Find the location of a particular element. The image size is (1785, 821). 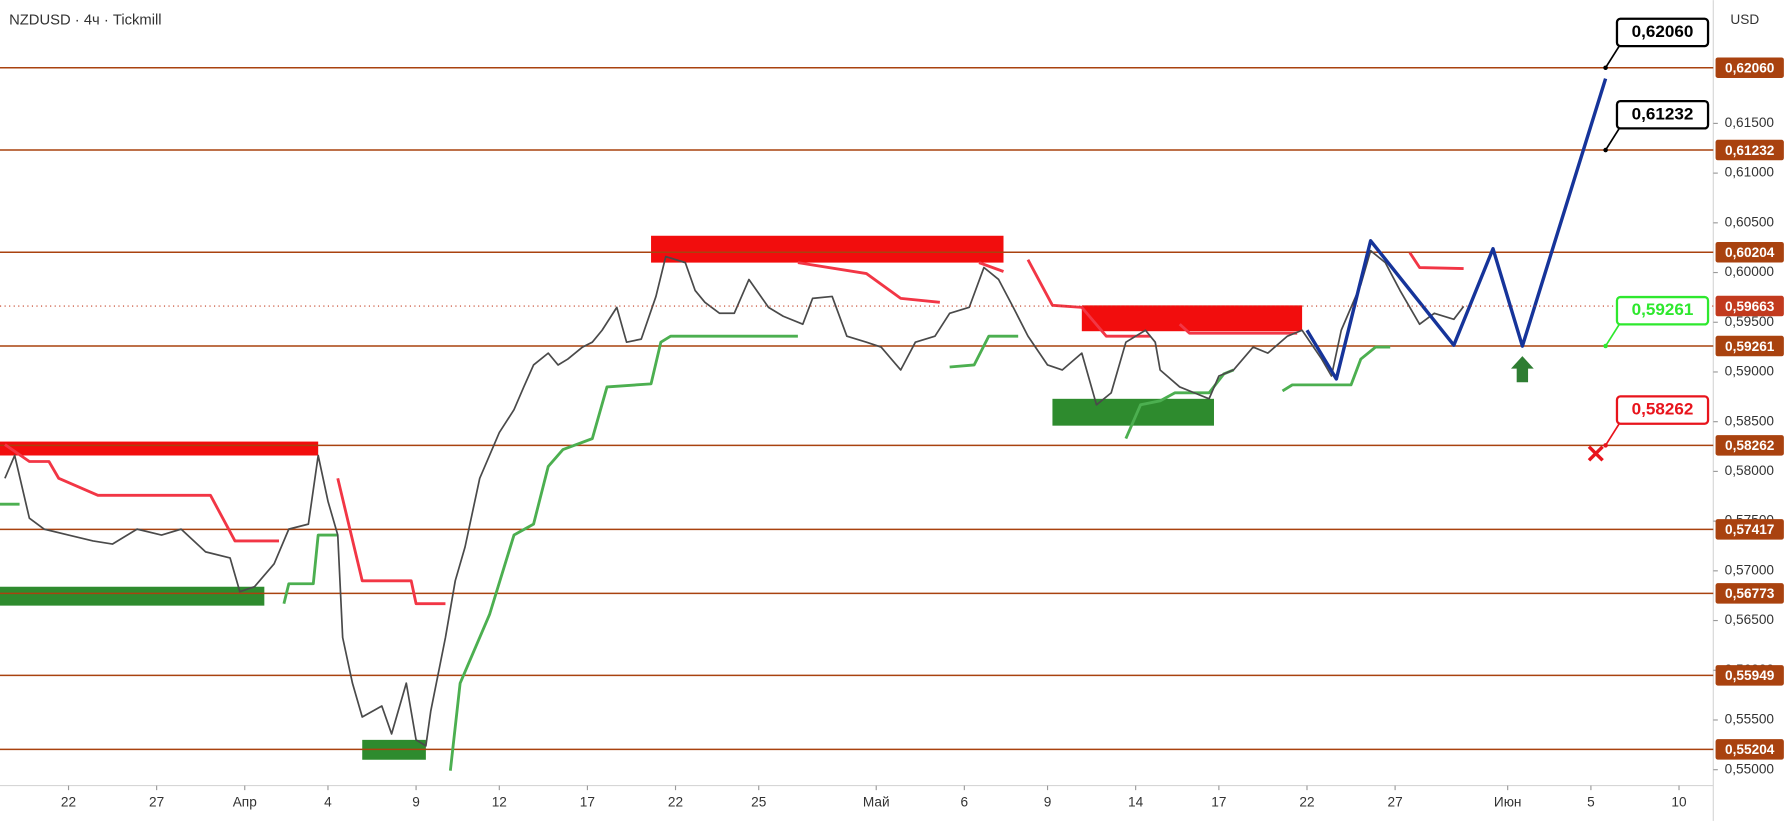

level-price-label: 0,57417 is located at coordinates (1749, 529).